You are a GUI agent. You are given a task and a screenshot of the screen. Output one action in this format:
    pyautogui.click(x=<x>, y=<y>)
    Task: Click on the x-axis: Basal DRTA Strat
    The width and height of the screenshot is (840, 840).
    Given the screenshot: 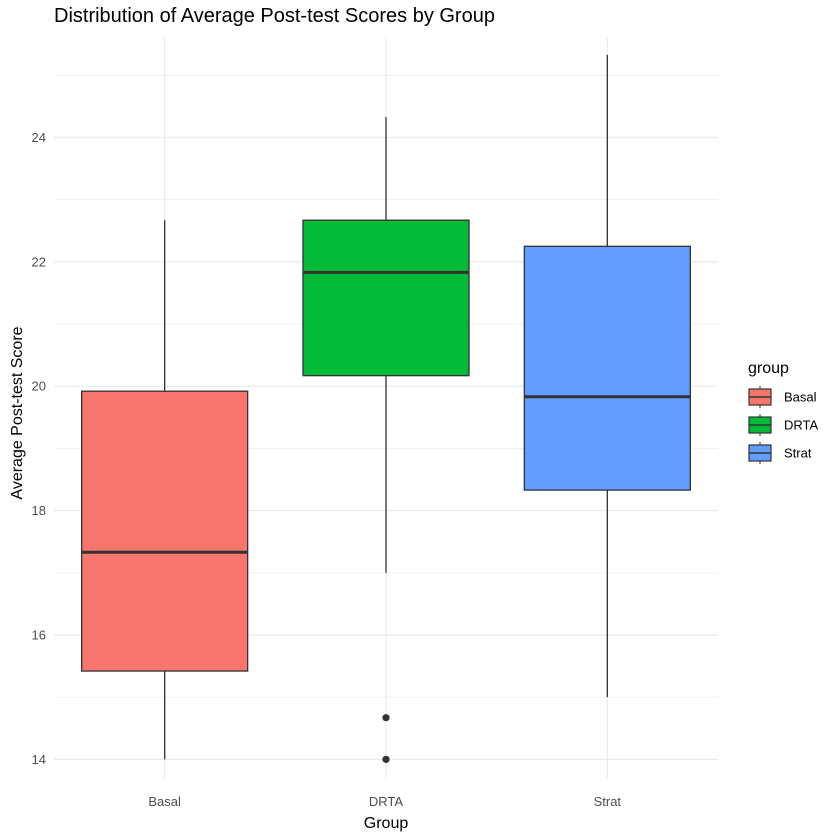 What is the action you would take?
    pyautogui.click(x=384, y=801)
    